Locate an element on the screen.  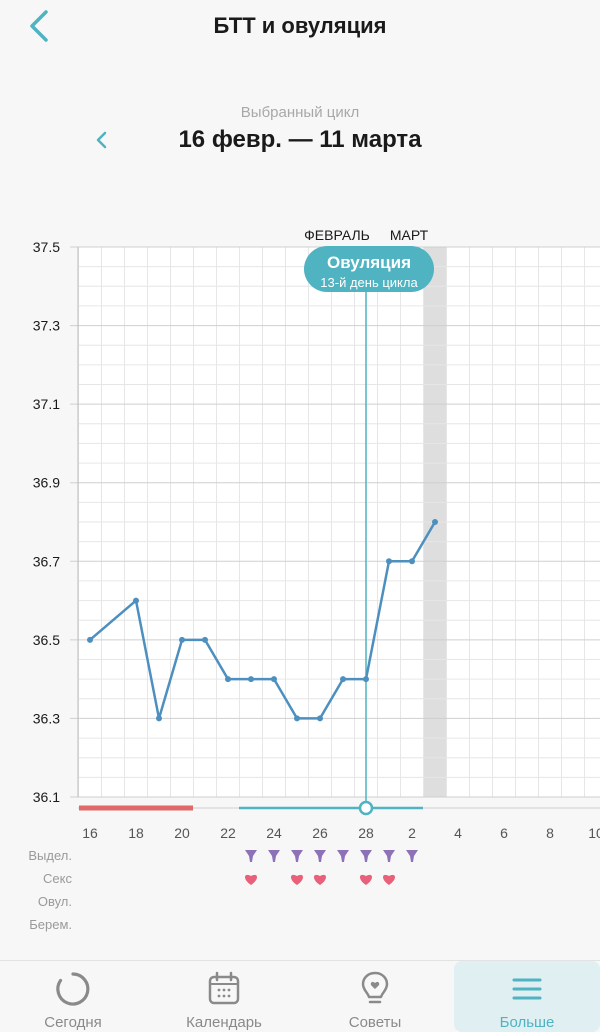
ovulation-bubble is located at coordinates (369, 269).